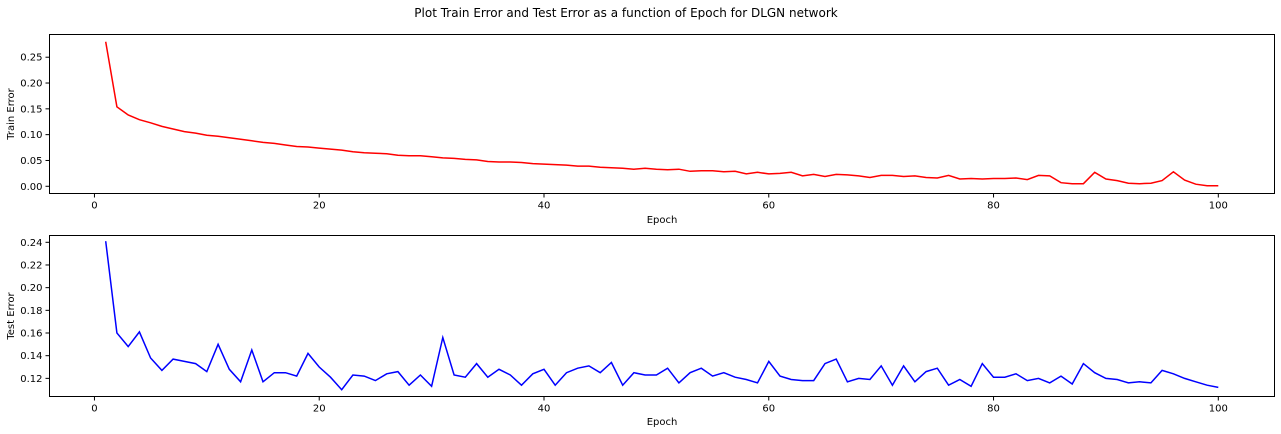 This screenshot has height=434, width=1281. I want to click on test-error-x-tick-label: 80, so click(993, 409).